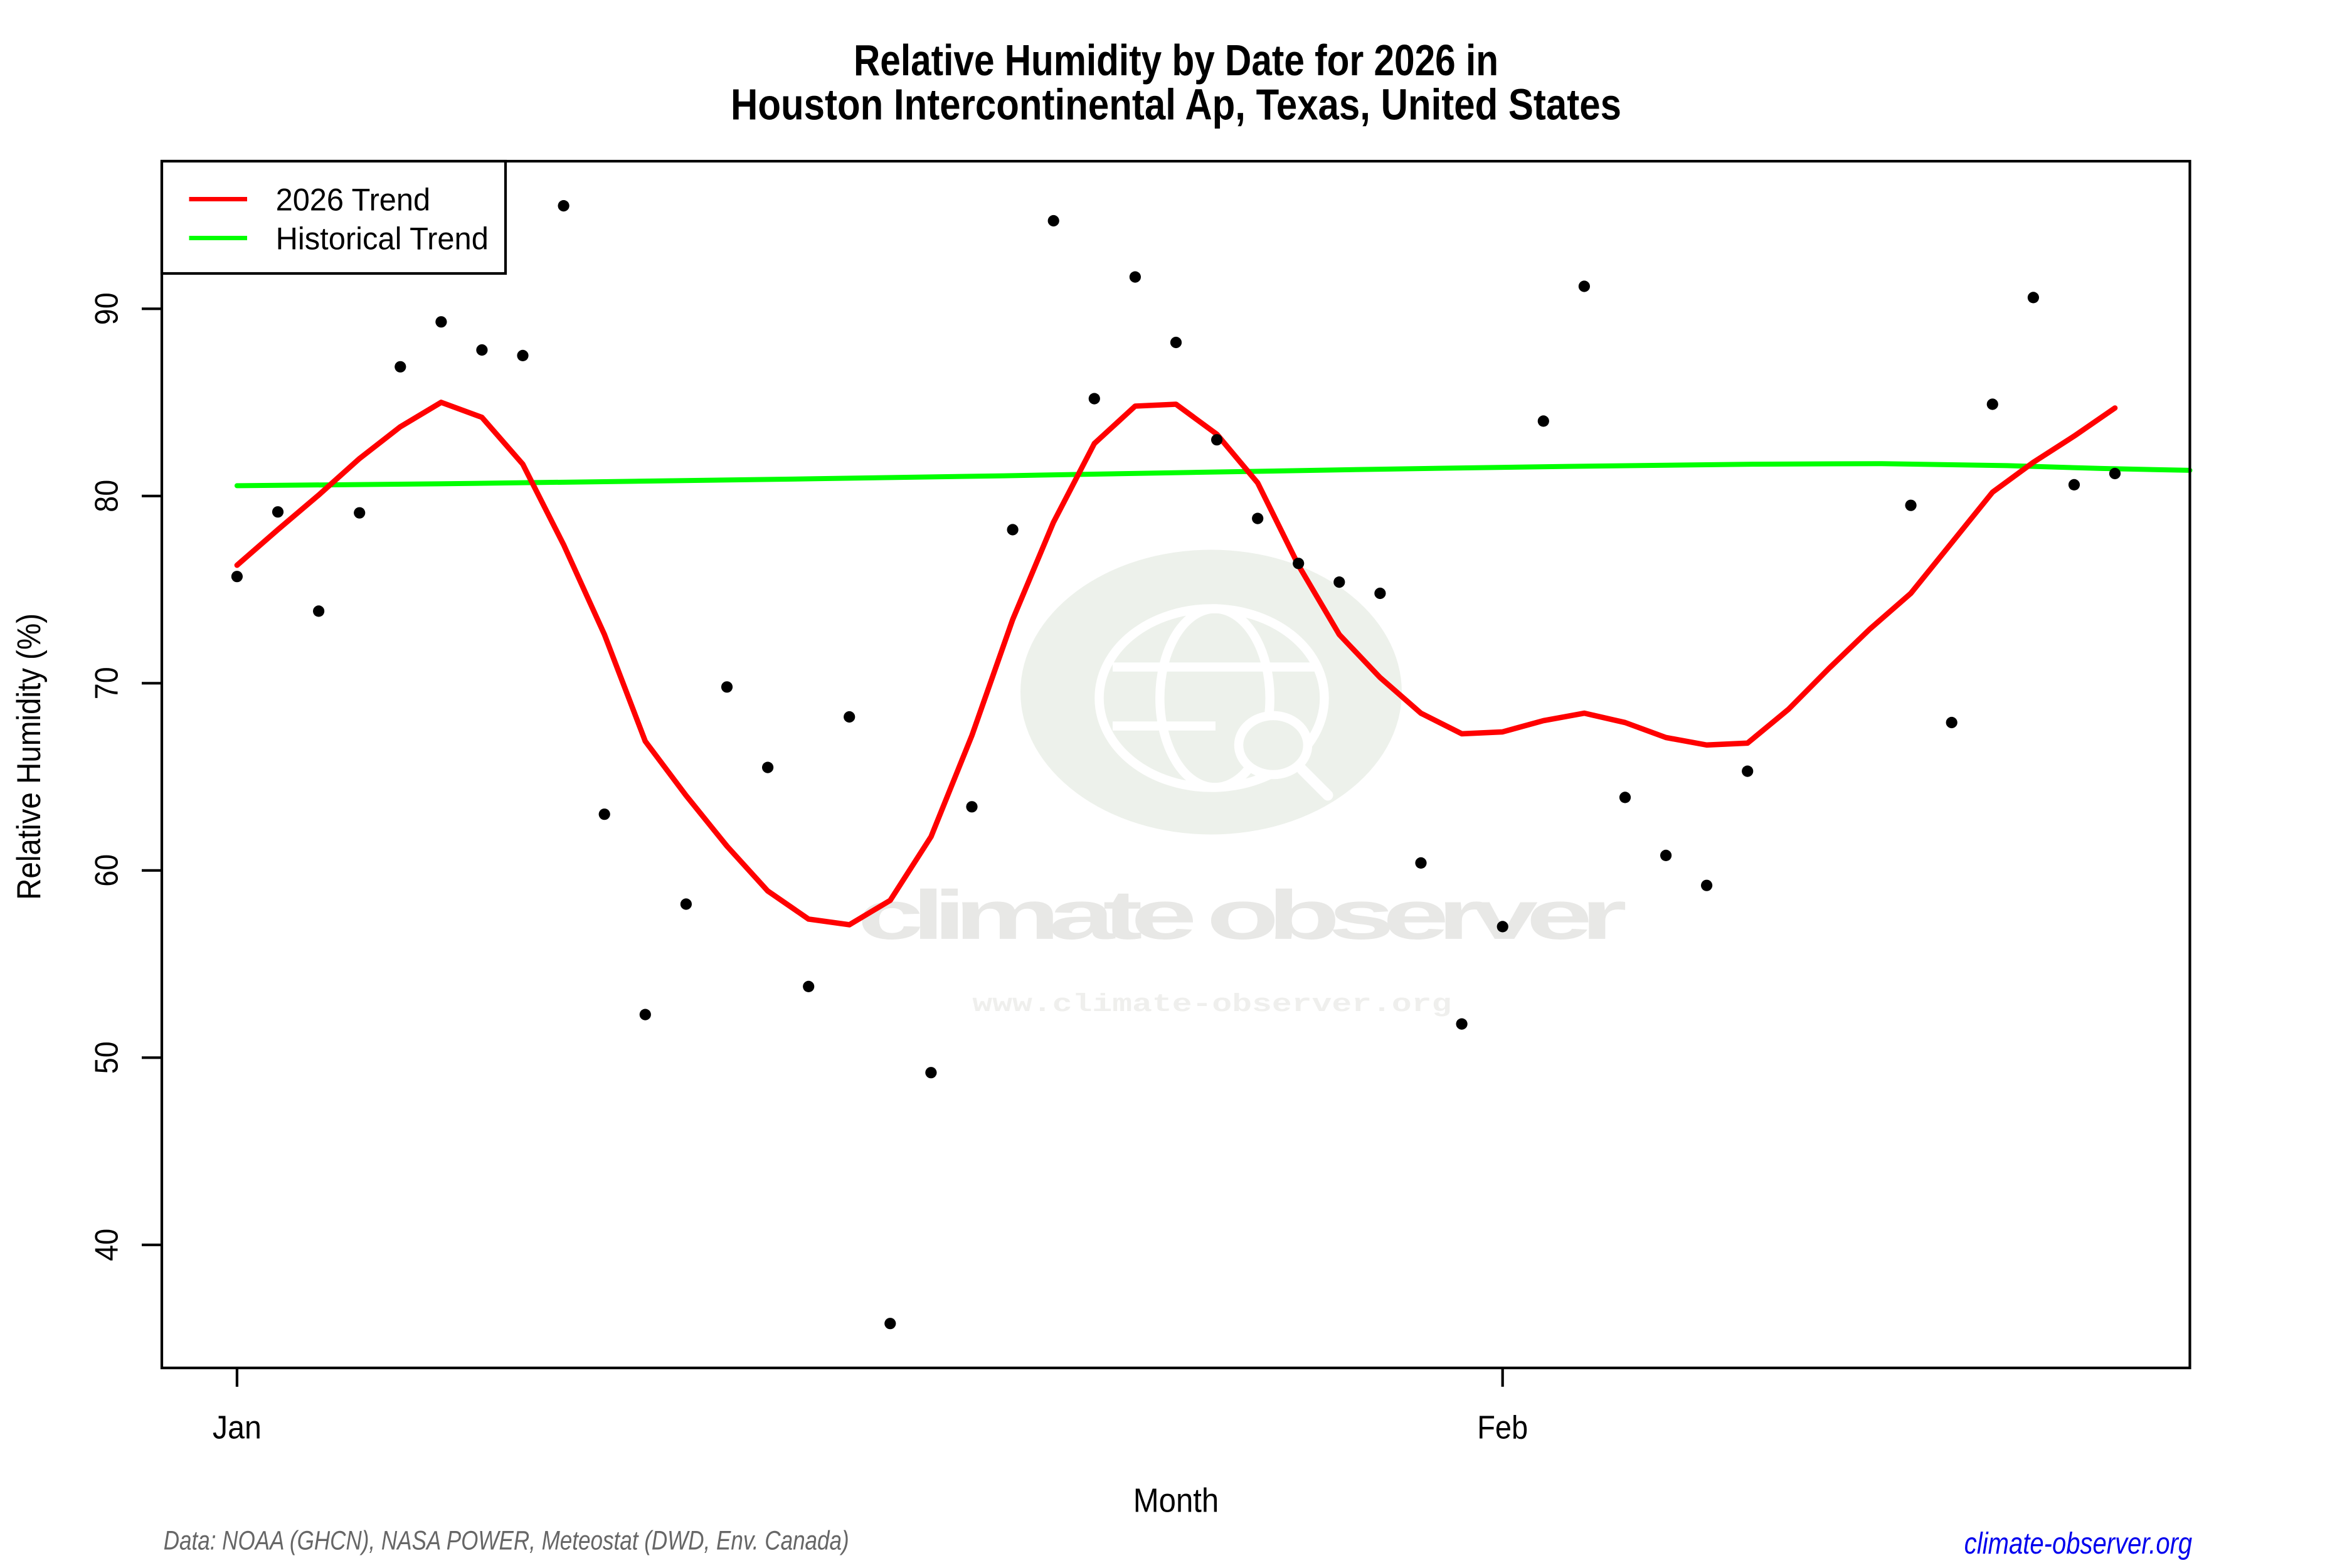 This screenshot has width=2352, height=1568. What do you see at coordinates (106, 496) in the screenshot?
I see `svg-text: 80` at bounding box center [106, 496].